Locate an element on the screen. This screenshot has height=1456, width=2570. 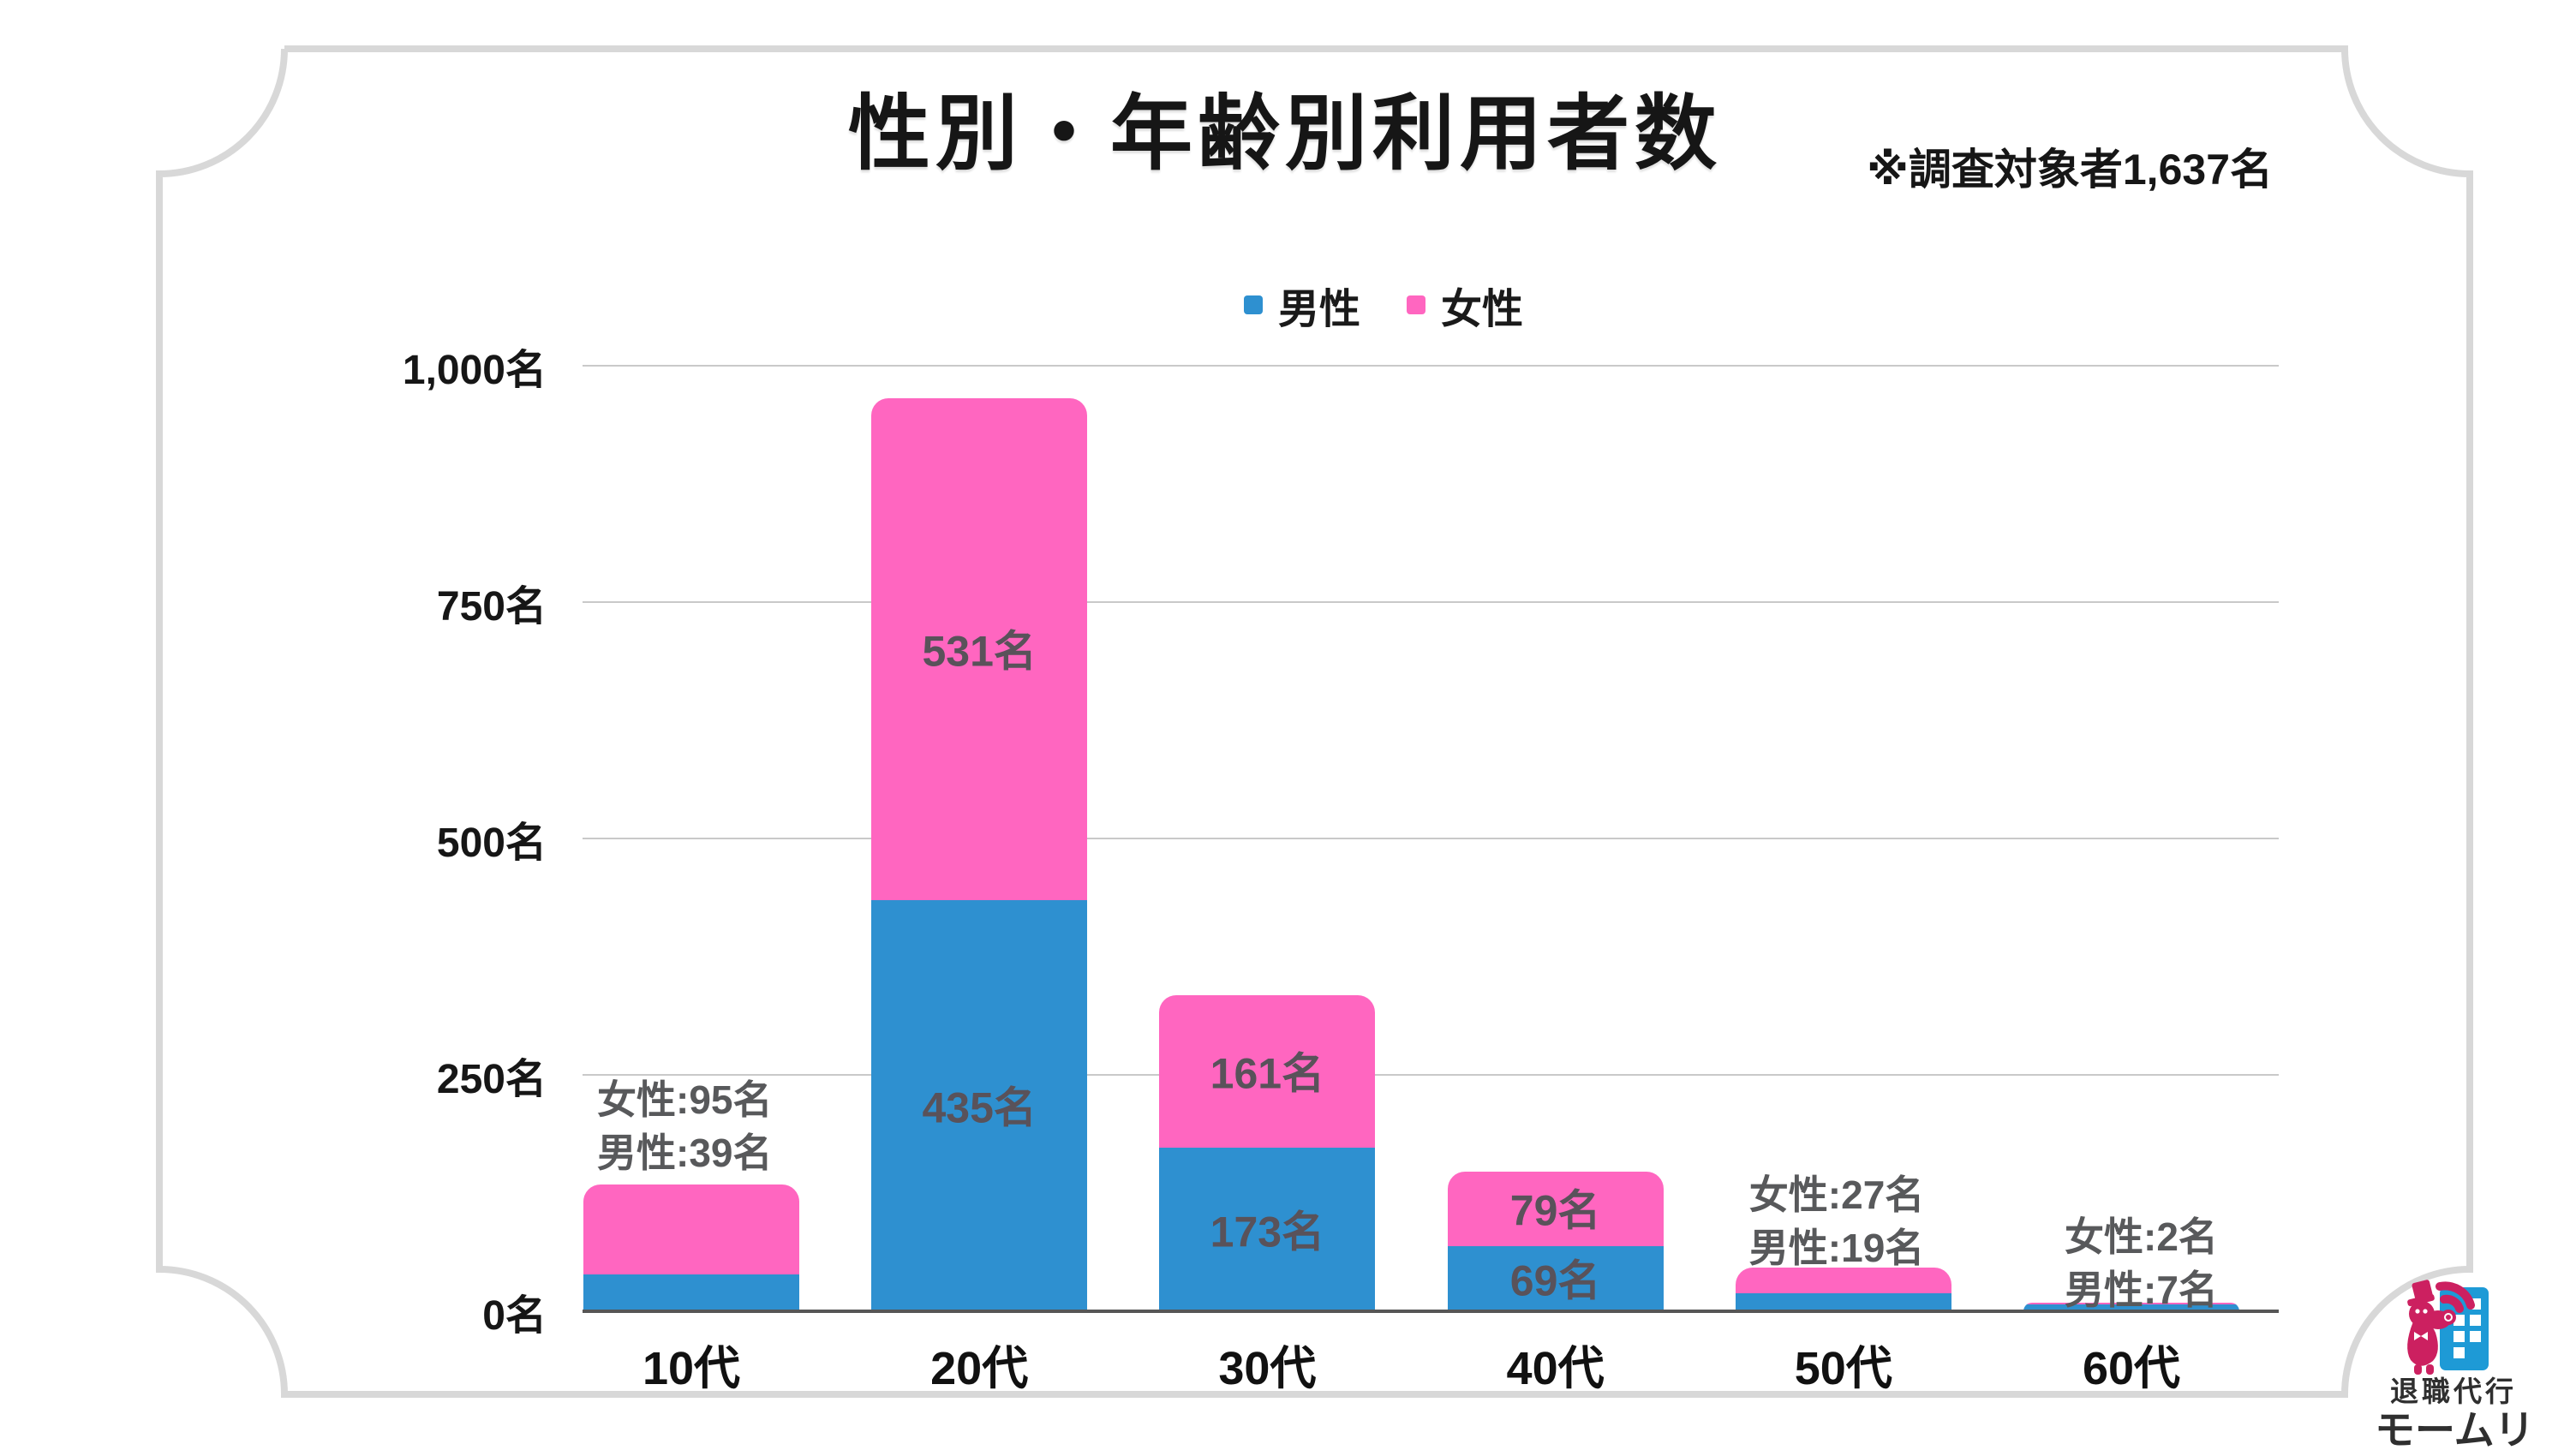
survey-note: ※調査対象者1,637名 is located at coordinates (2070, 170).